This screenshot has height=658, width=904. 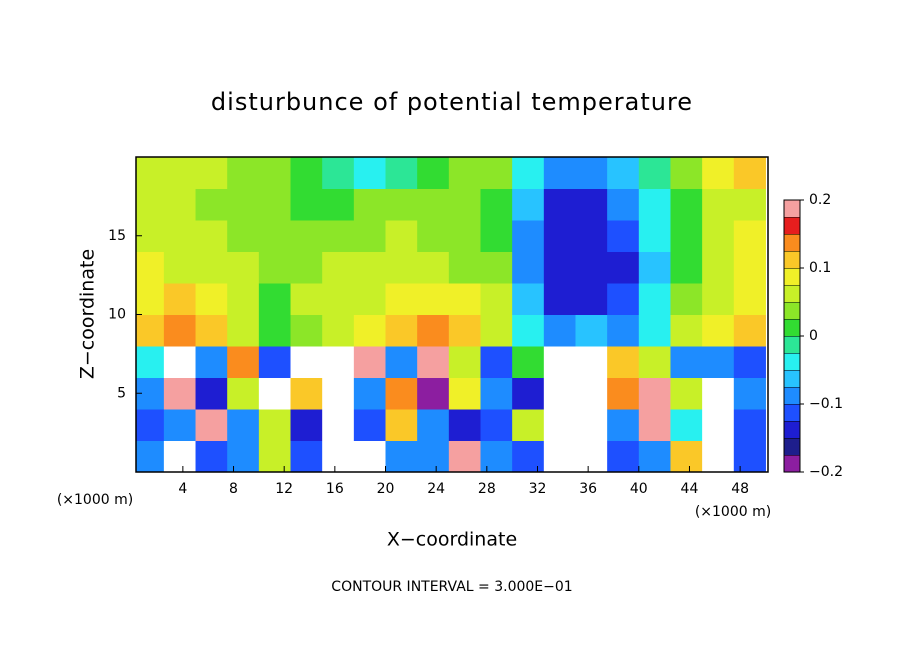 What do you see at coordinates (284, 489) in the screenshot?
I see `x-tick-label: 12` at bounding box center [284, 489].